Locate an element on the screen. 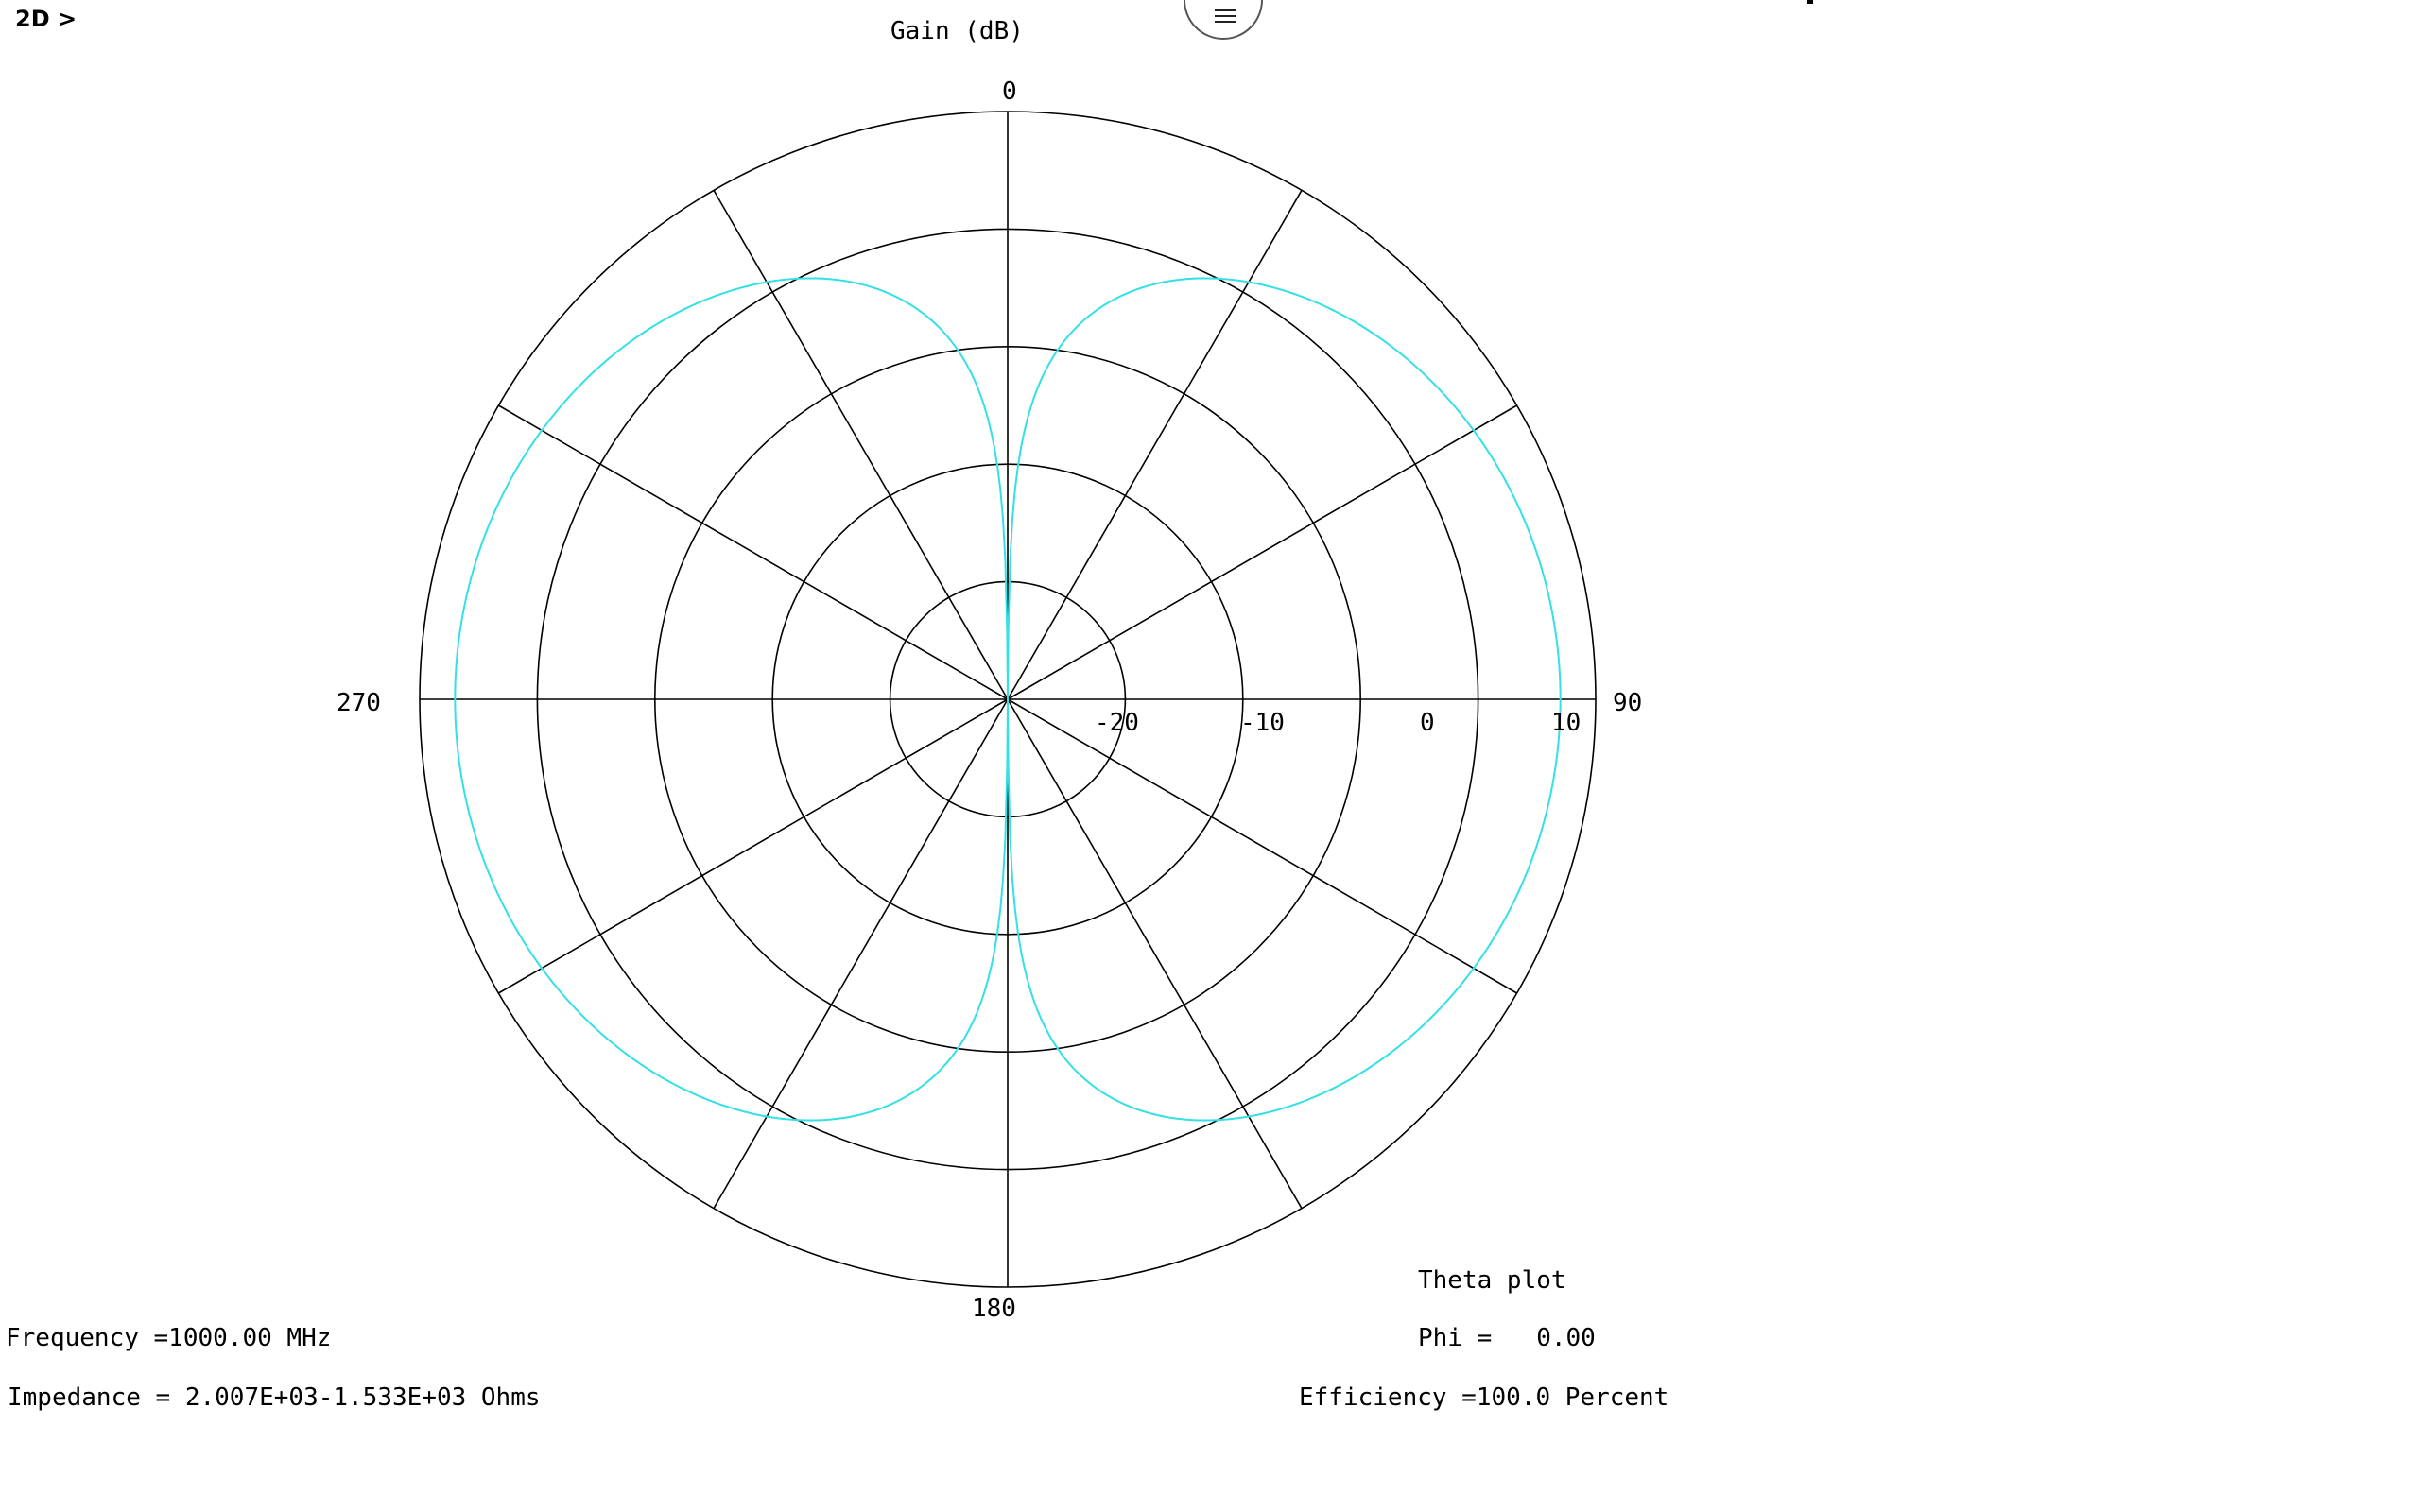 The height and width of the screenshot is (1512, 2420). angle-label-90: 90 is located at coordinates (1628, 703).